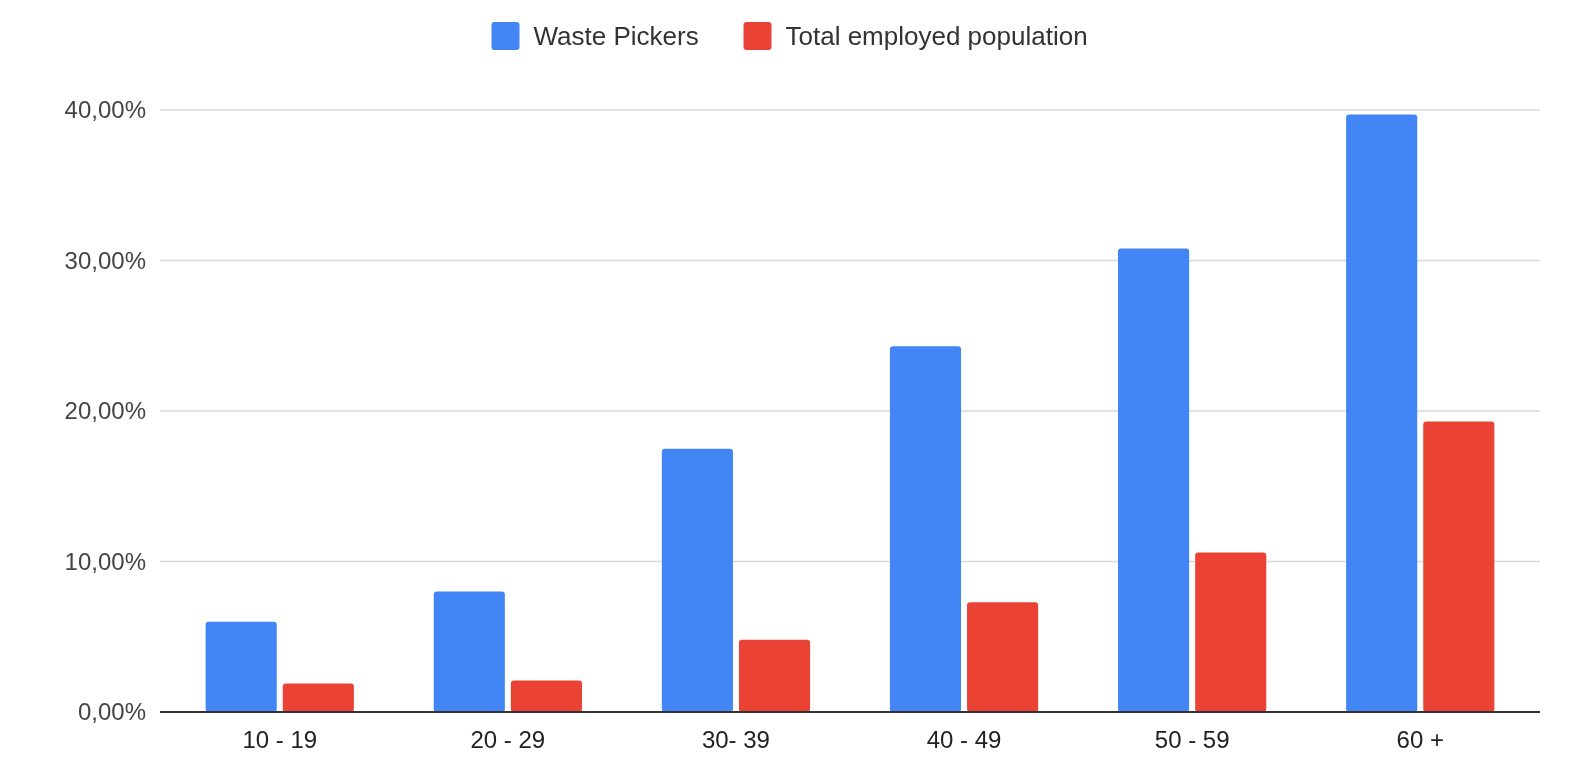 The image size is (1575, 765). I want to click on legend-label: Waste Pickers, so click(616, 36).